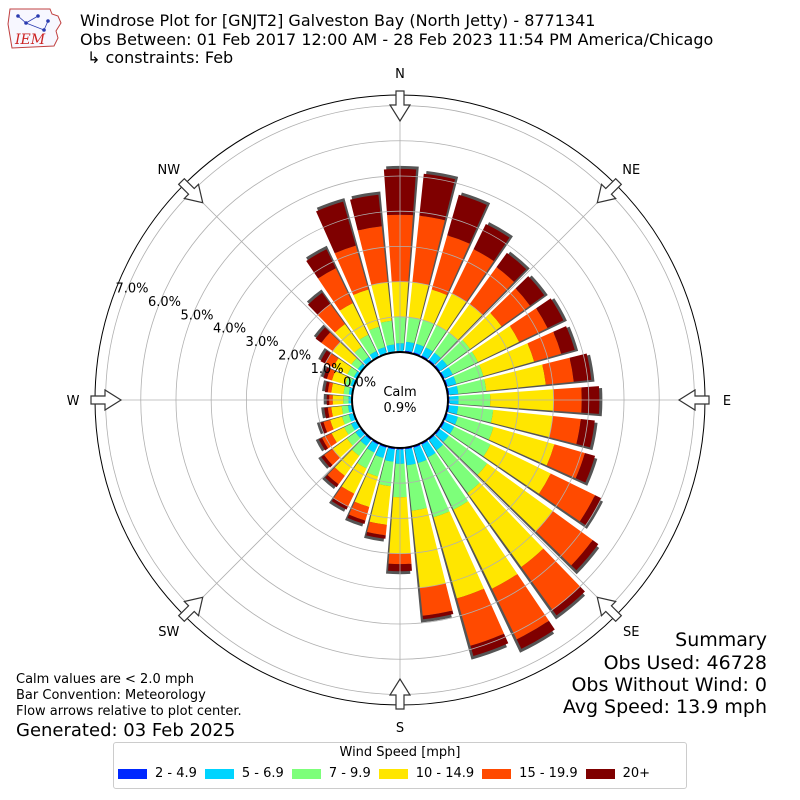  Describe the element at coordinates (400, 693) in the screenshot. I see `flow-arrow-shape` at that location.